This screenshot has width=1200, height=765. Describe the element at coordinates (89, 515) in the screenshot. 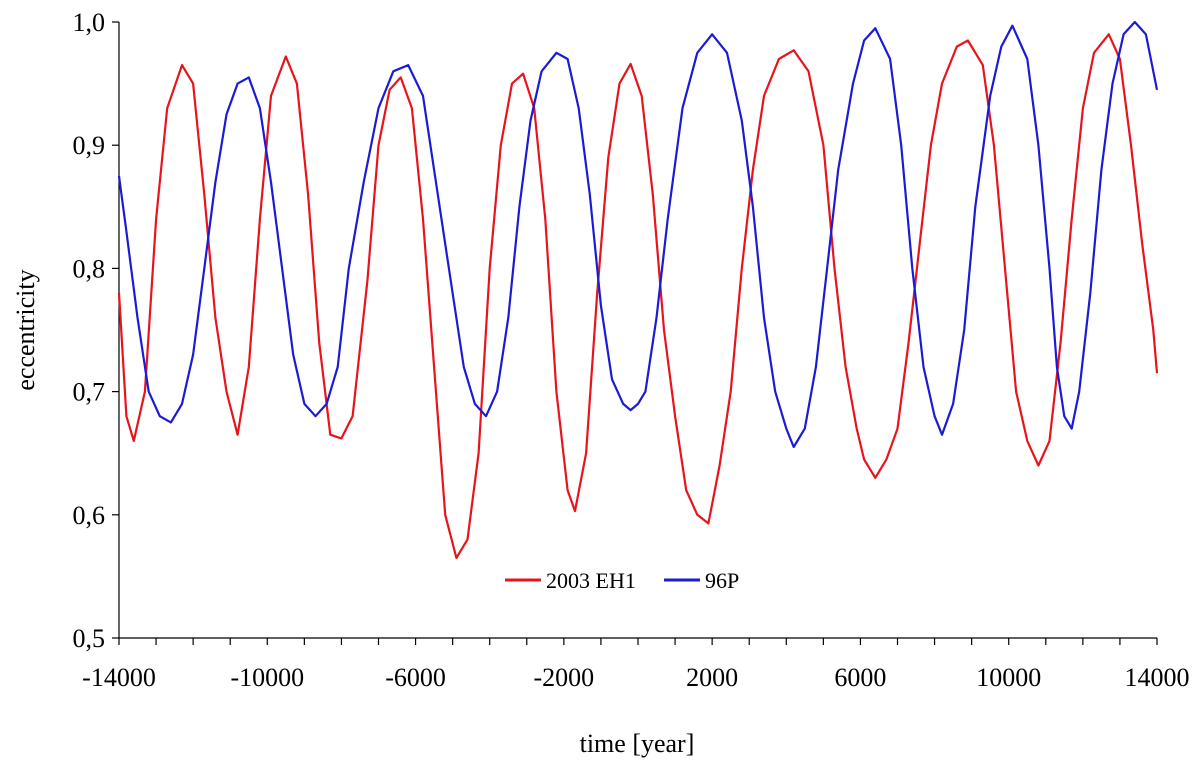

I see `y-tick-label: 0,6` at that location.